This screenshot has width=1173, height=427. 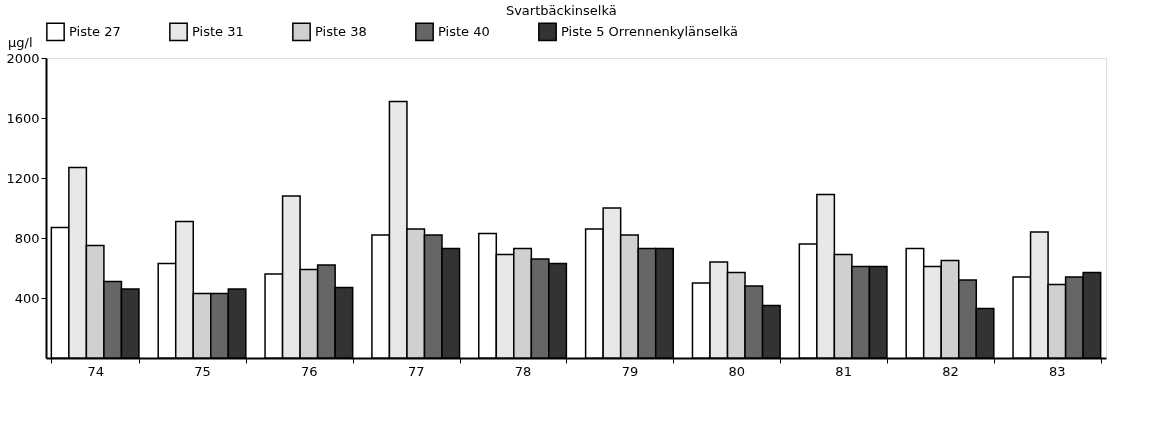 I want to click on legend-label: Piste 31, so click(x=218, y=31).